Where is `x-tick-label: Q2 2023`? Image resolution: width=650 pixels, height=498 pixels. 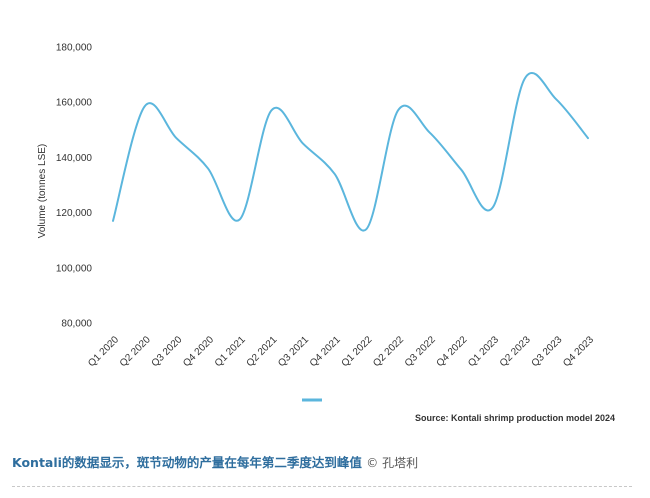
x-tick-label: Q2 2023 is located at coordinates (515, 351).